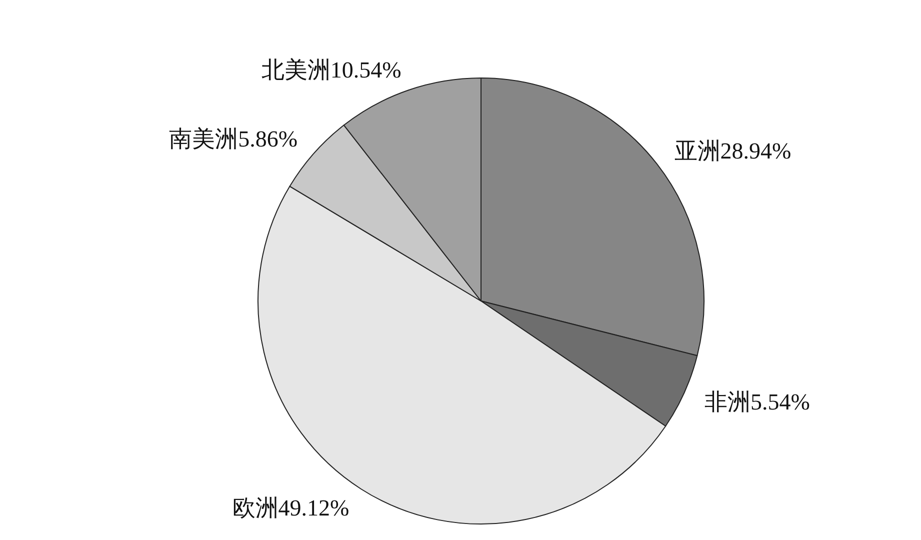 This screenshot has width=921, height=540. Describe the element at coordinates (233, 139) in the screenshot. I see `slice-label: 南美洲5.86%` at that location.